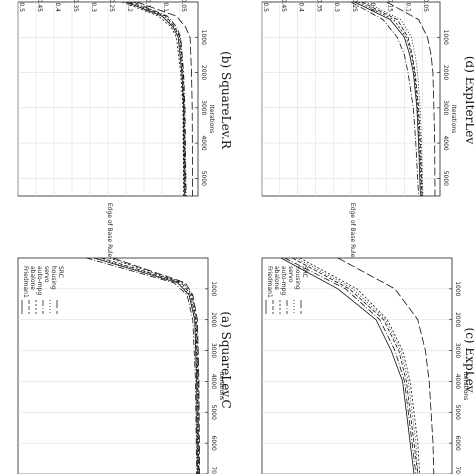 The image size is (474, 474). I want to click on caption-c: (c) ExpLev, so click(468, 360).